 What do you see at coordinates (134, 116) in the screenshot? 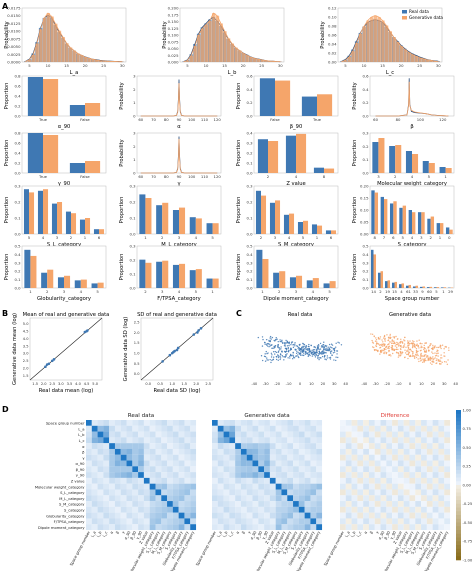
I see `y-tick-label: 0` at bounding box center [134, 116].